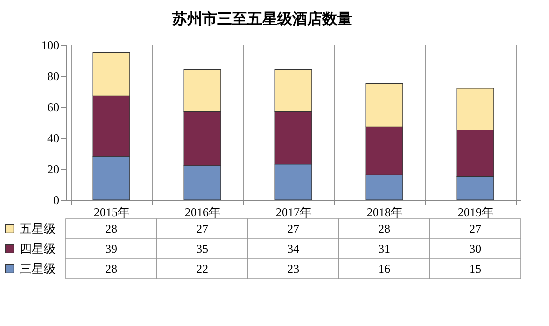  Describe the element at coordinates (51, 45) in the screenshot. I see `y-tick-label: 100` at that location.